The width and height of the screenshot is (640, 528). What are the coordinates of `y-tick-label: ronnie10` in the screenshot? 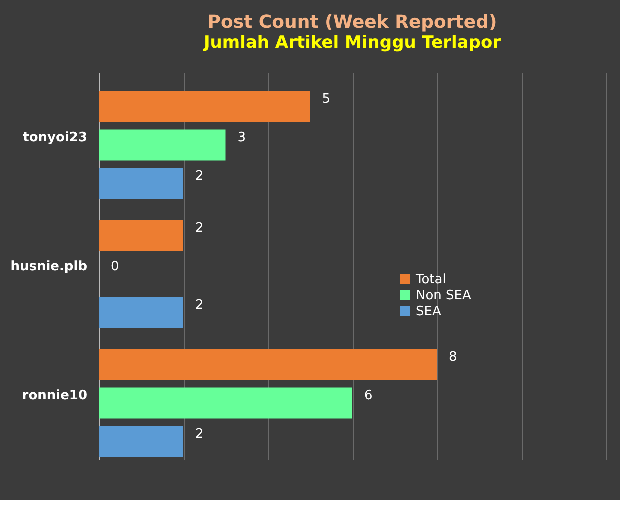 It's located at (55, 396).